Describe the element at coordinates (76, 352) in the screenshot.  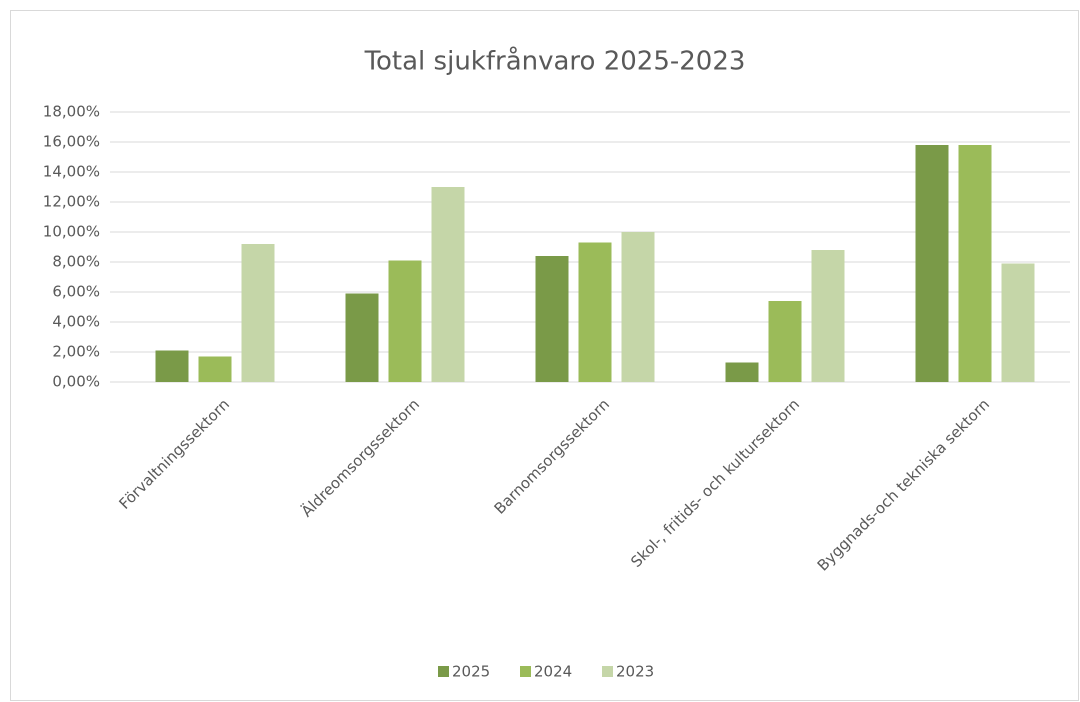
I see `y-tick-label: 2,00%` at that location.